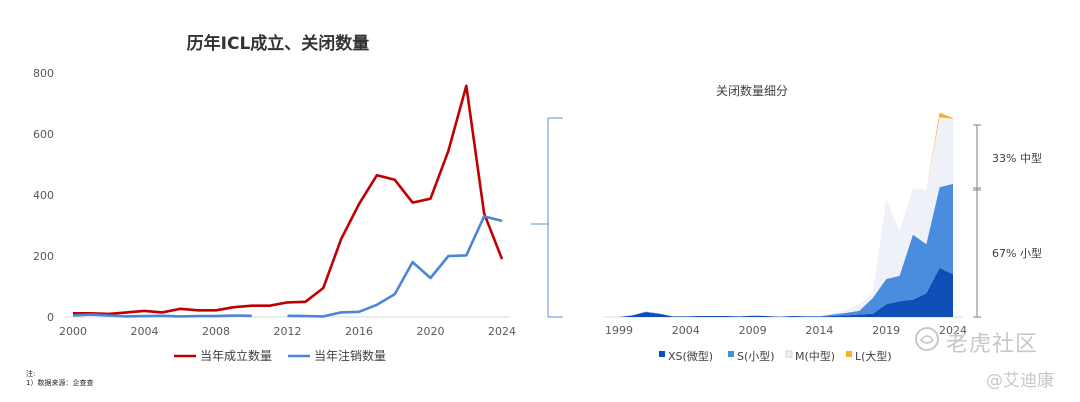  I want to click on legend-l-label: L(大型), so click(873, 356).